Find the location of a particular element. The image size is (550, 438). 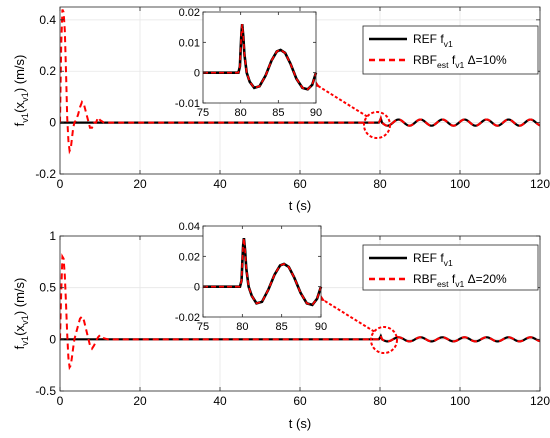

y-tick-label: 0.5 is located at coordinates (47, 288).